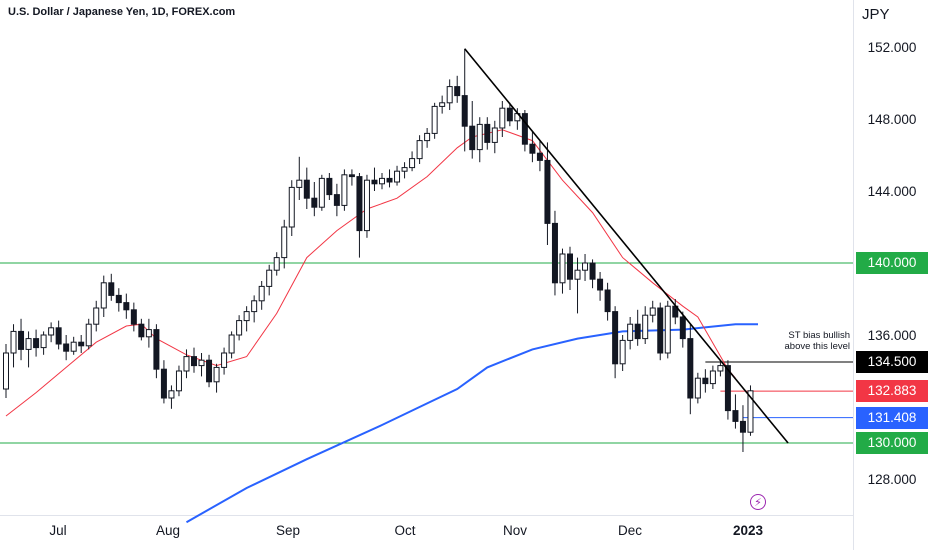 The height and width of the screenshot is (550, 932). What do you see at coordinates (892, 362) in the screenshot?
I see `price-tag-134-500: 134.500` at bounding box center [892, 362].